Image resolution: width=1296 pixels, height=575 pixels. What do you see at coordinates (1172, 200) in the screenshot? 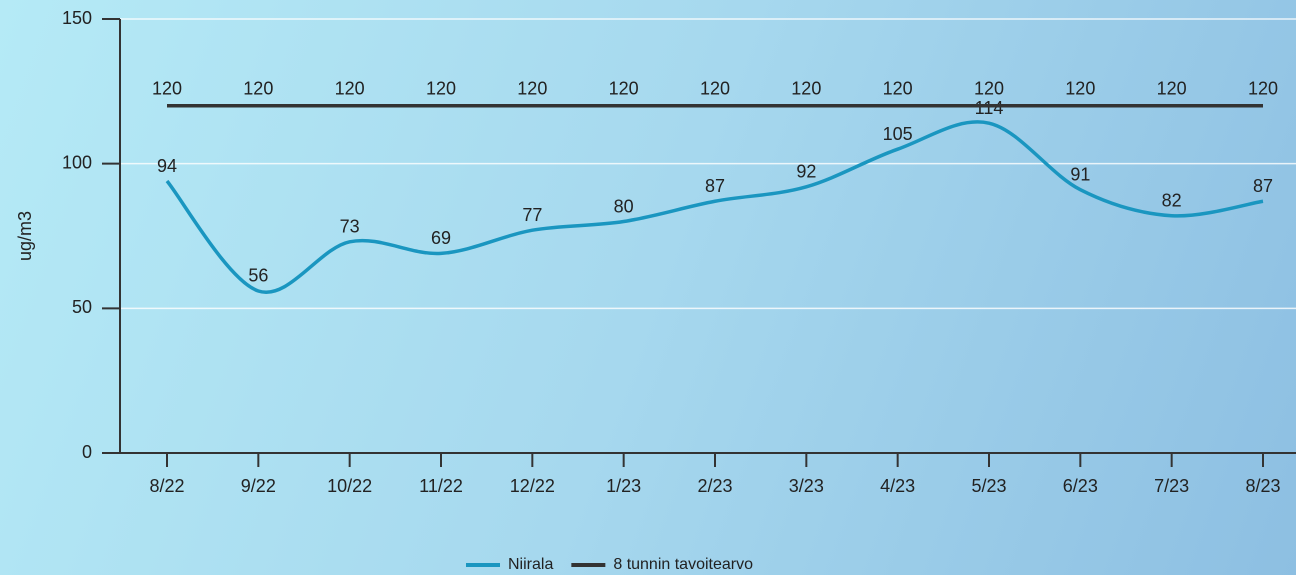
I see `data-label: 82` at bounding box center [1172, 200].